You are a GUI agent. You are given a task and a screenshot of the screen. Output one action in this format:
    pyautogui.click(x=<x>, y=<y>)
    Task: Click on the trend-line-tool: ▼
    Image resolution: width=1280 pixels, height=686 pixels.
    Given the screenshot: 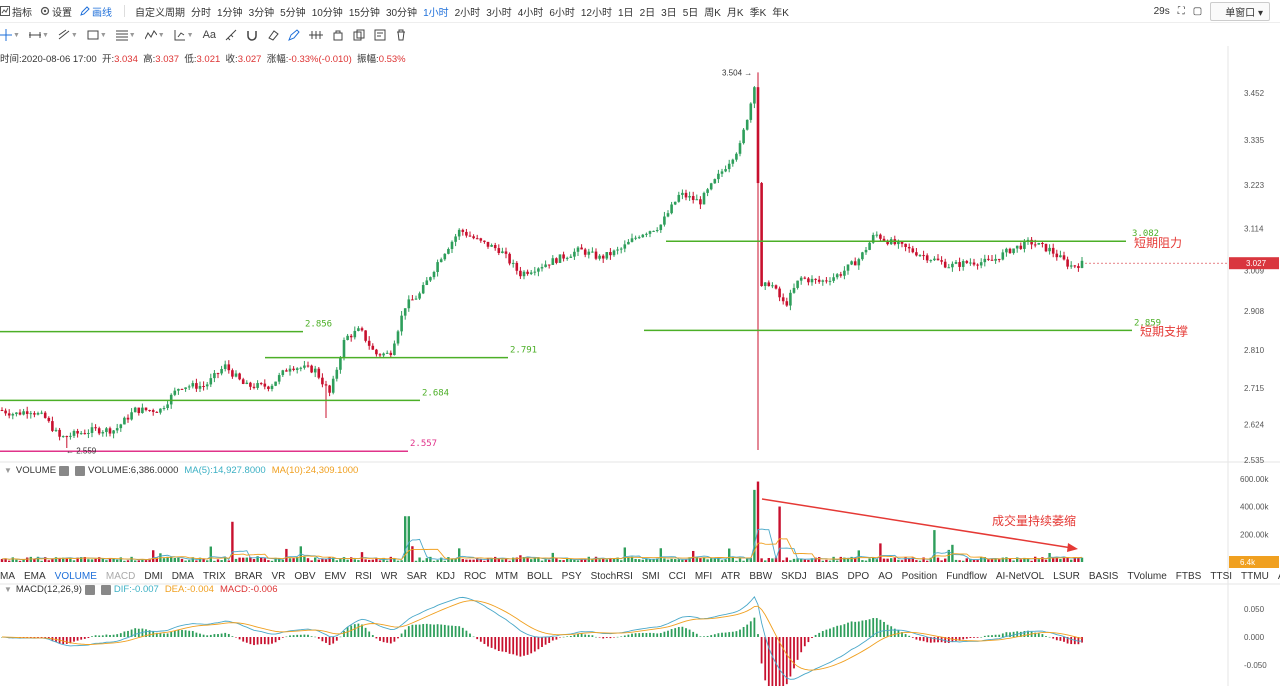 What is the action you would take?
    pyautogui.click(x=68, y=35)
    